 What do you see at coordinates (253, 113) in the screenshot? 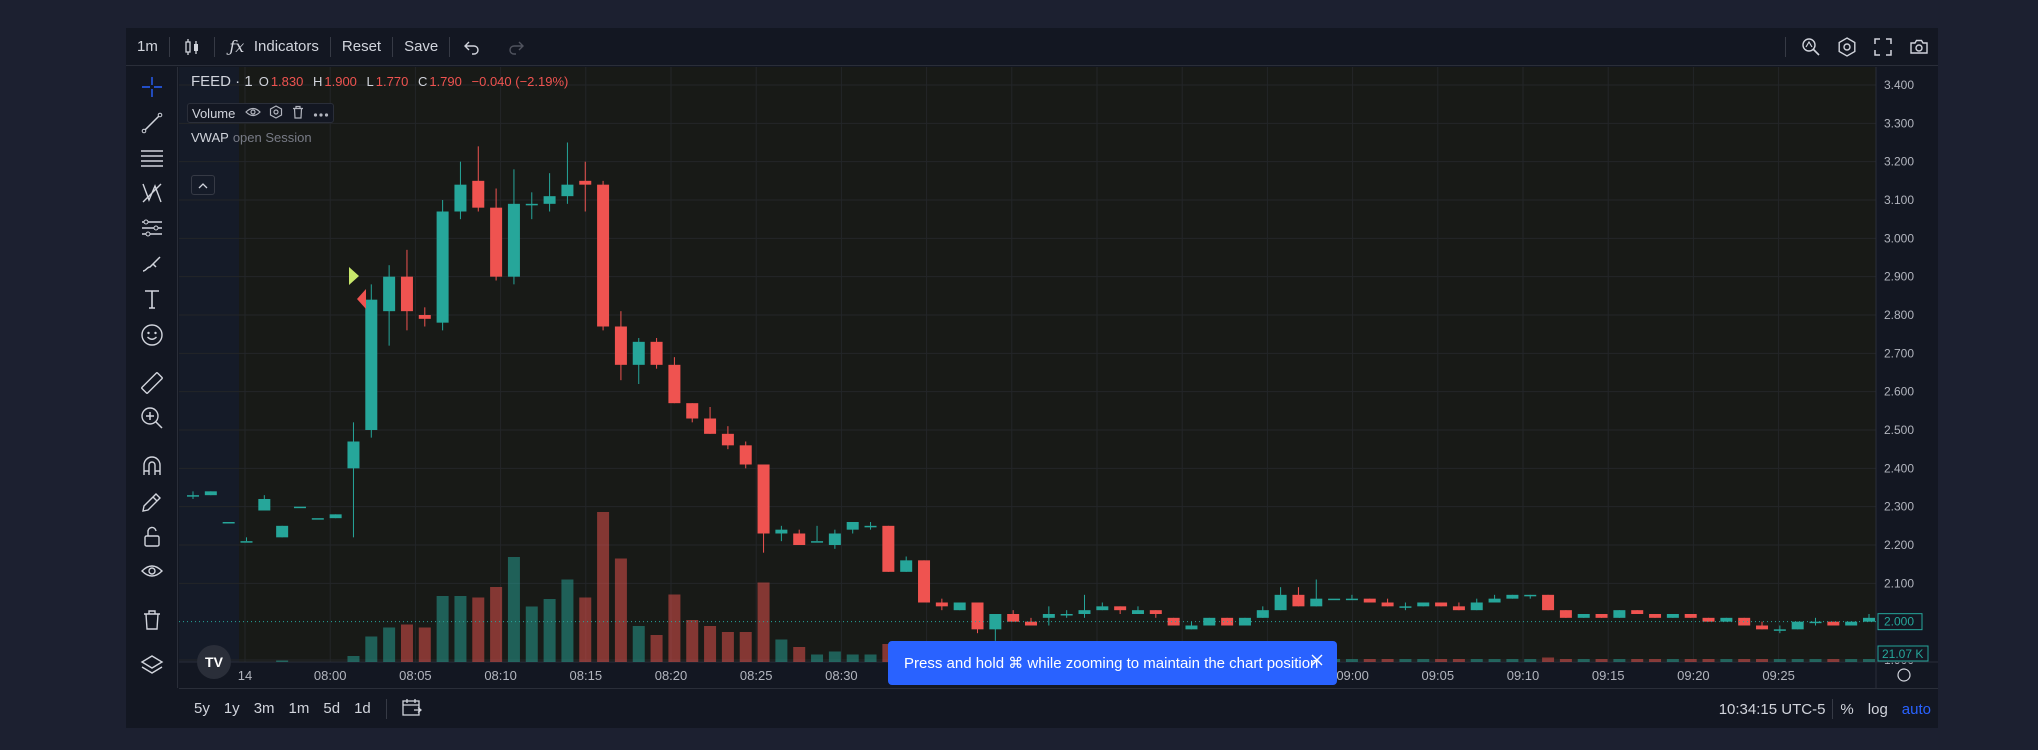
I see `eye-icon` at bounding box center [253, 113].